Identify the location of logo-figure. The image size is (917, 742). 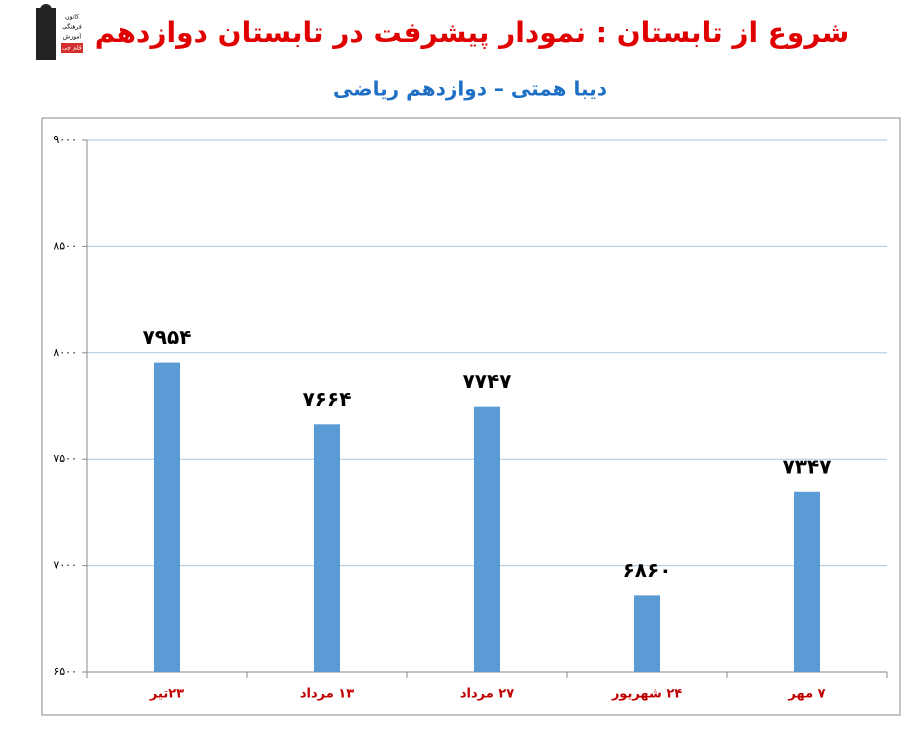
(46, 34).